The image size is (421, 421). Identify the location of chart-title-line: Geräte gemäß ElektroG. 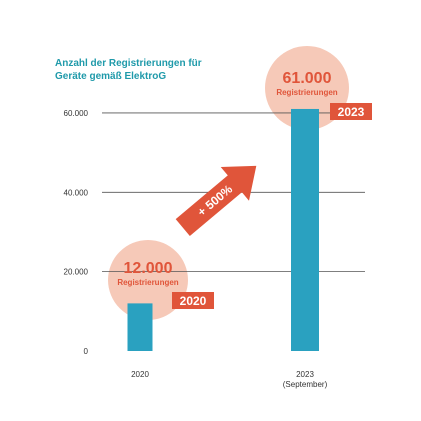
(110, 76).